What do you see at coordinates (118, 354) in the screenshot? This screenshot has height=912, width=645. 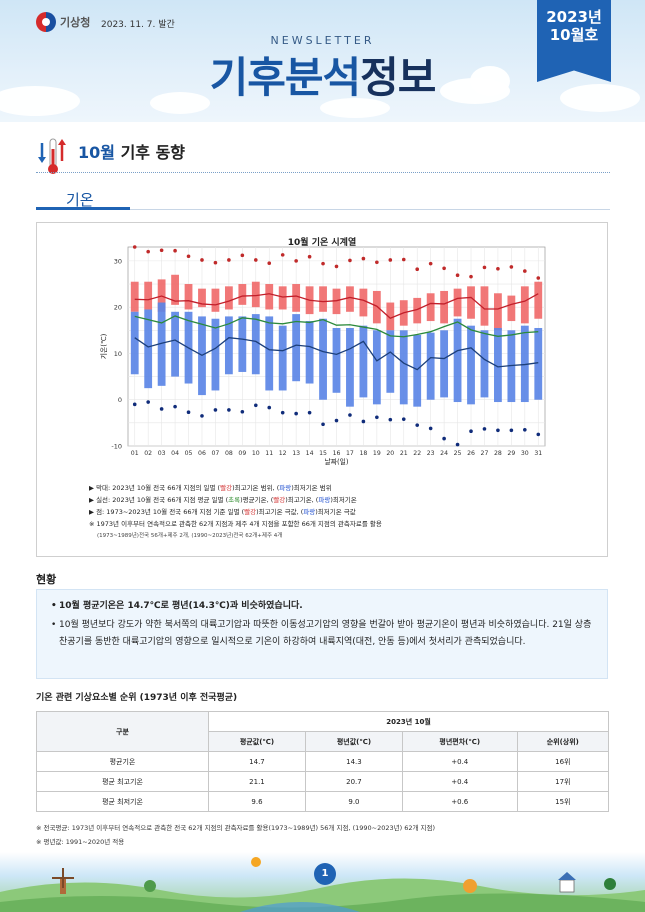 I see `y-tick-label: 10` at bounding box center [118, 354].